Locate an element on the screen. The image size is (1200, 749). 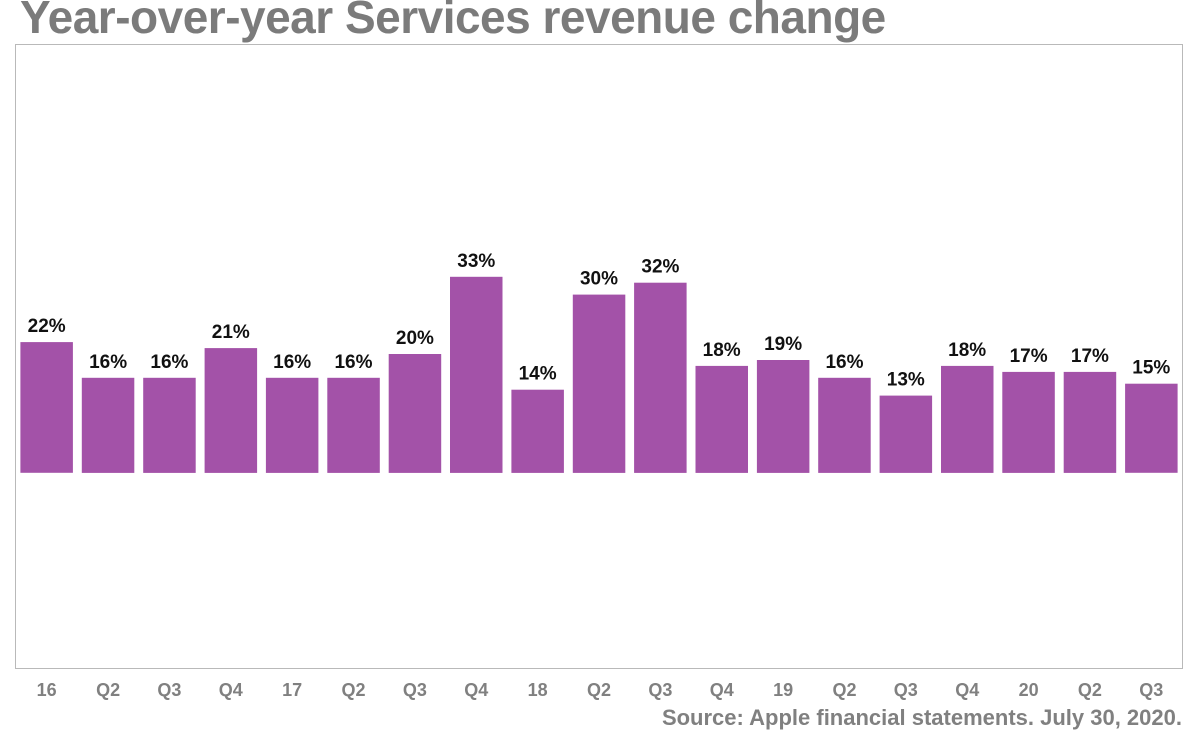
x-tick-label: 16 is located at coordinates (47, 690).